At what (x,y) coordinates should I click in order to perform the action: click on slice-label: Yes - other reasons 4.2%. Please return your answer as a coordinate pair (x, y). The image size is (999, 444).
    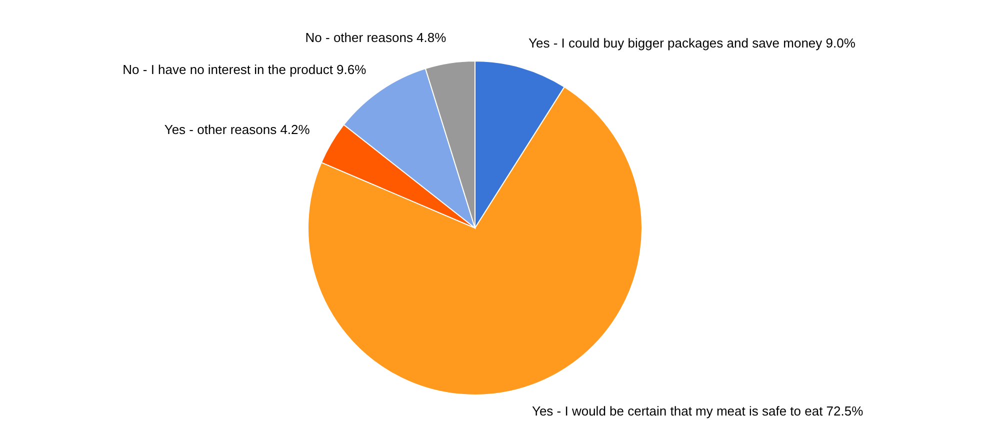
    Looking at the image, I should click on (237, 130).